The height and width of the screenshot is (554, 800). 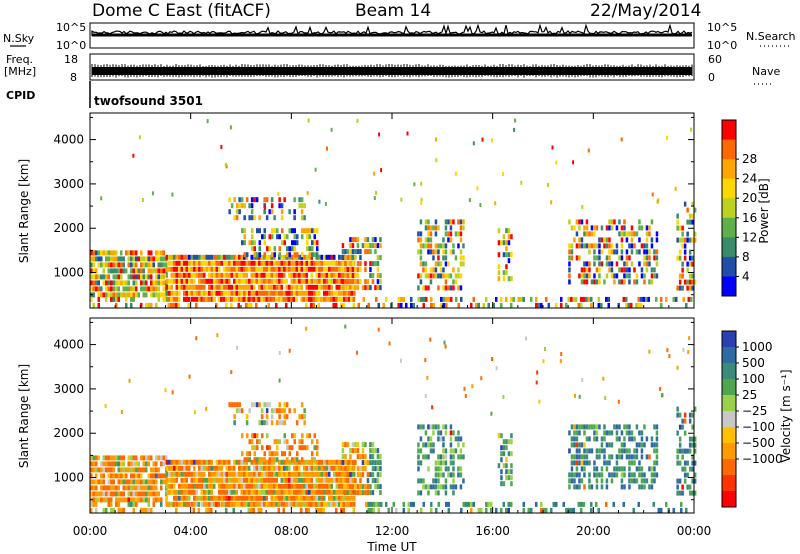 What do you see at coordinates (758, 427) in the screenshot?
I see `colorbar-tick-label: −100` at bounding box center [758, 427].